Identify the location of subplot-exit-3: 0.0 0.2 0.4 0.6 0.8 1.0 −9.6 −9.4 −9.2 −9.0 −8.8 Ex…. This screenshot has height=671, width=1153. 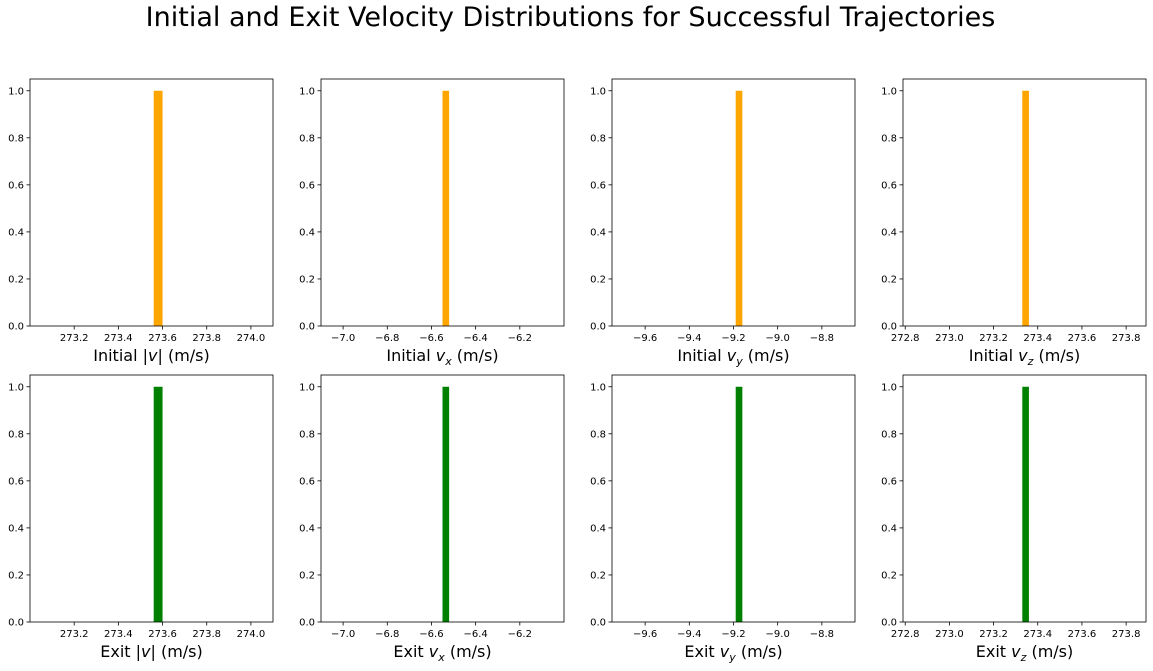
(723, 519).